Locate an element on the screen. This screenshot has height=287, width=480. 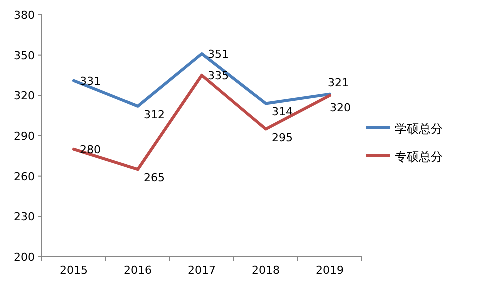
data-label: 331 is located at coordinates (90, 81).